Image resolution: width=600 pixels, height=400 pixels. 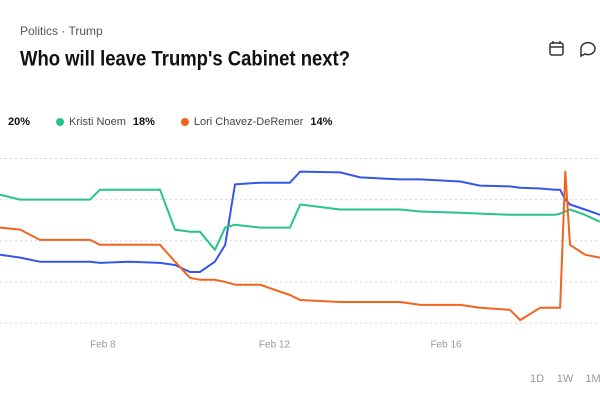 What do you see at coordinates (144, 122) in the screenshot?
I see `legend-value: 18%` at bounding box center [144, 122].